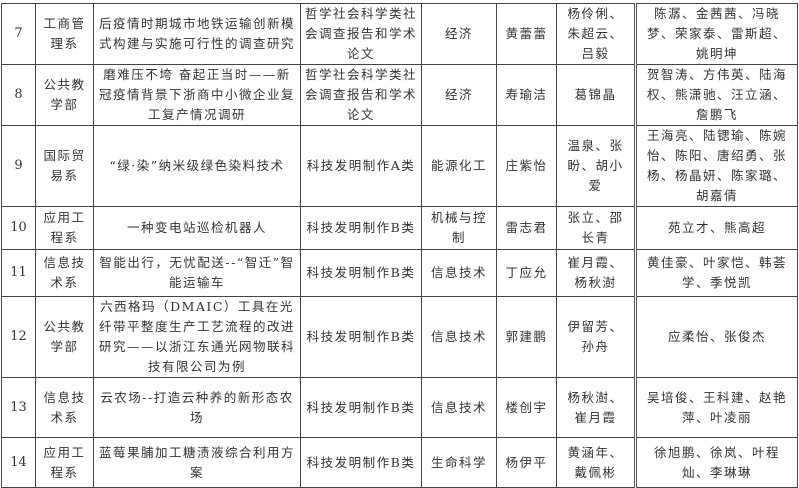  I want to click on project-title-cell: 后疫情时期城市地铁运输创新模式构建与实施可行性的调查研究, so click(197, 34).